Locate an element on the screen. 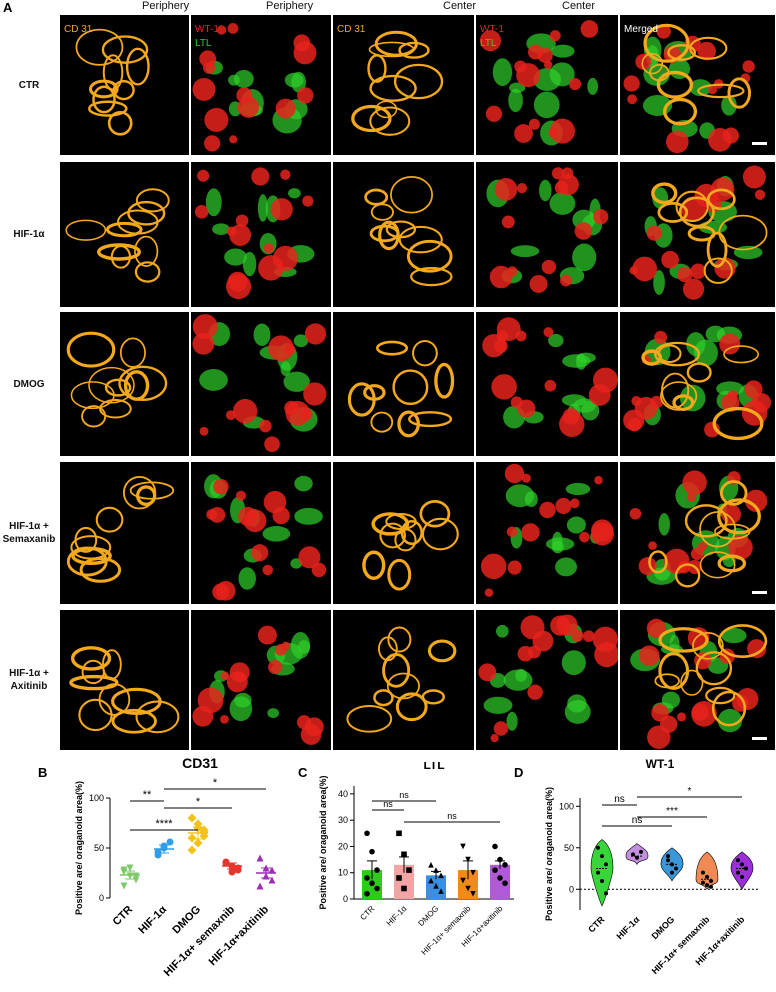 The image size is (776, 992). row-label-line: Semaxanib is located at coordinates (29, 539).